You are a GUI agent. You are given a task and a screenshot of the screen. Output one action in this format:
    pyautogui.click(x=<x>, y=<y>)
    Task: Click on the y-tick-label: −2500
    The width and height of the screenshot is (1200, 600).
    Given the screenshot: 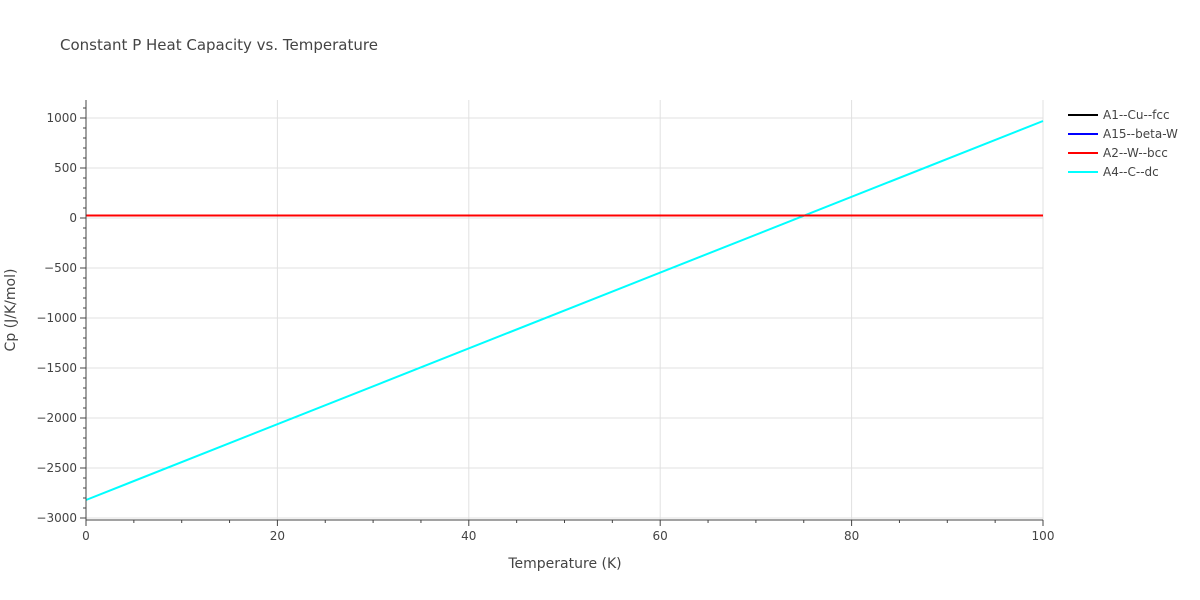 What is the action you would take?
    pyautogui.click(x=56, y=468)
    